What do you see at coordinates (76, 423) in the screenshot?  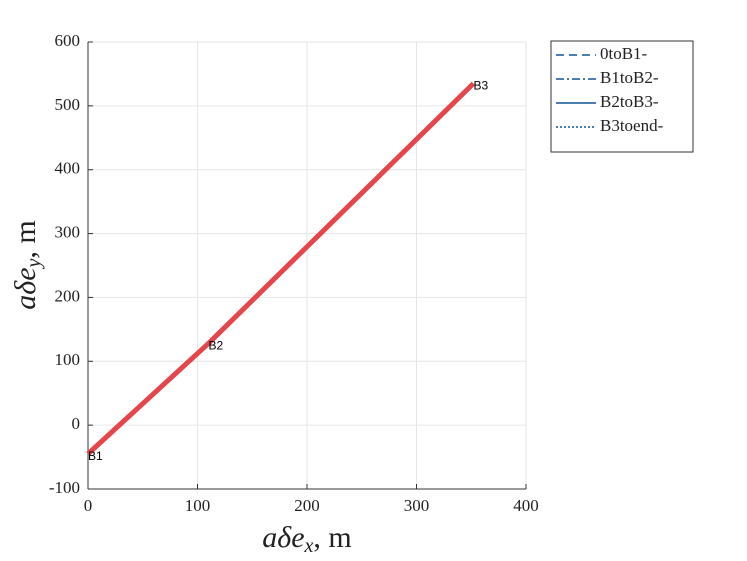 I see `y-tick-label: 0` at bounding box center [76, 423].